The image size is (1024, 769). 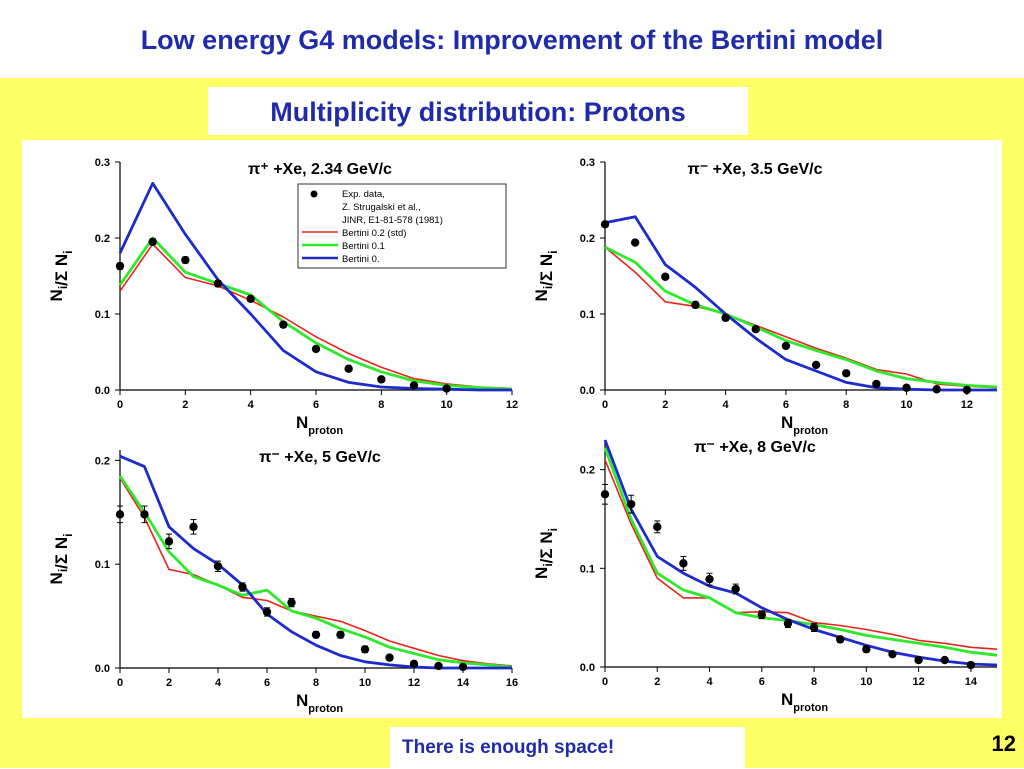 What do you see at coordinates (665, 405) in the screenshot?
I see `x-tick-label: 2` at bounding box center [665, 405].